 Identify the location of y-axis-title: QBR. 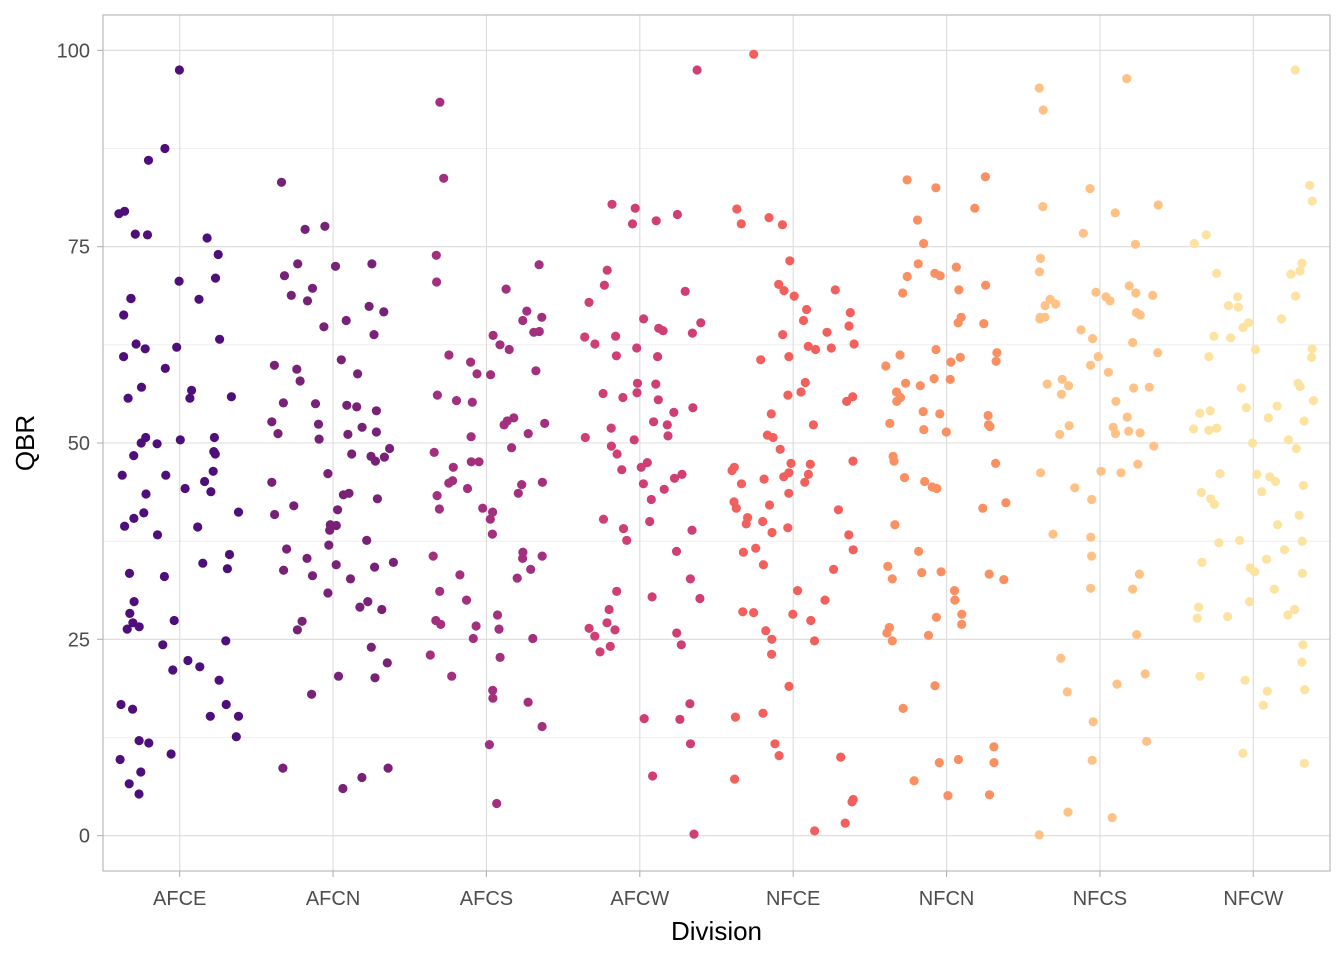
(25, 443).